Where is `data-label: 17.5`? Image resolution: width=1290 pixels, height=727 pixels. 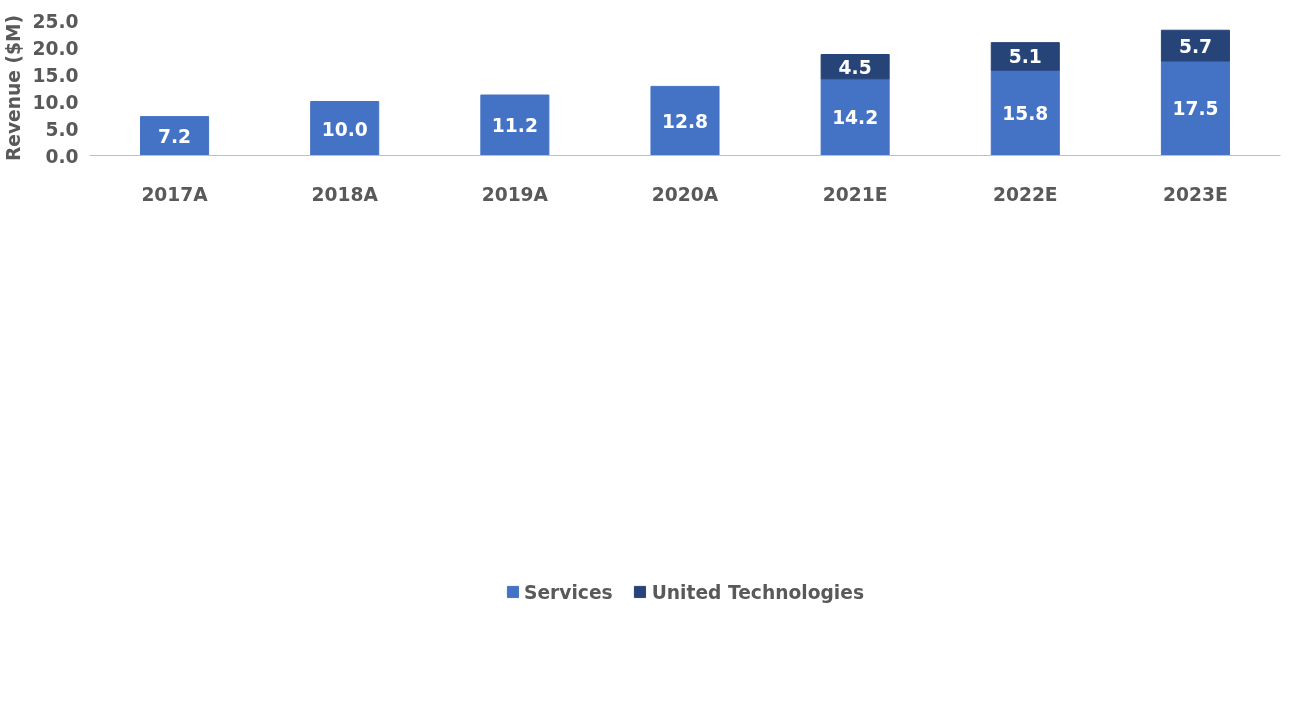
data-label: 17.5 is located at coordinates (1195, 109).